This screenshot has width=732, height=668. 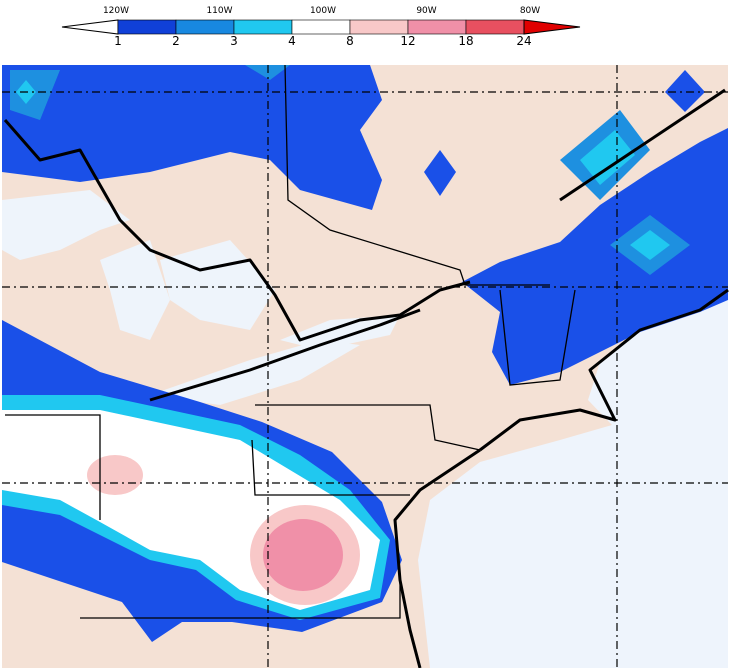 I want to click on precip-pink, so click(x=303, y=555).